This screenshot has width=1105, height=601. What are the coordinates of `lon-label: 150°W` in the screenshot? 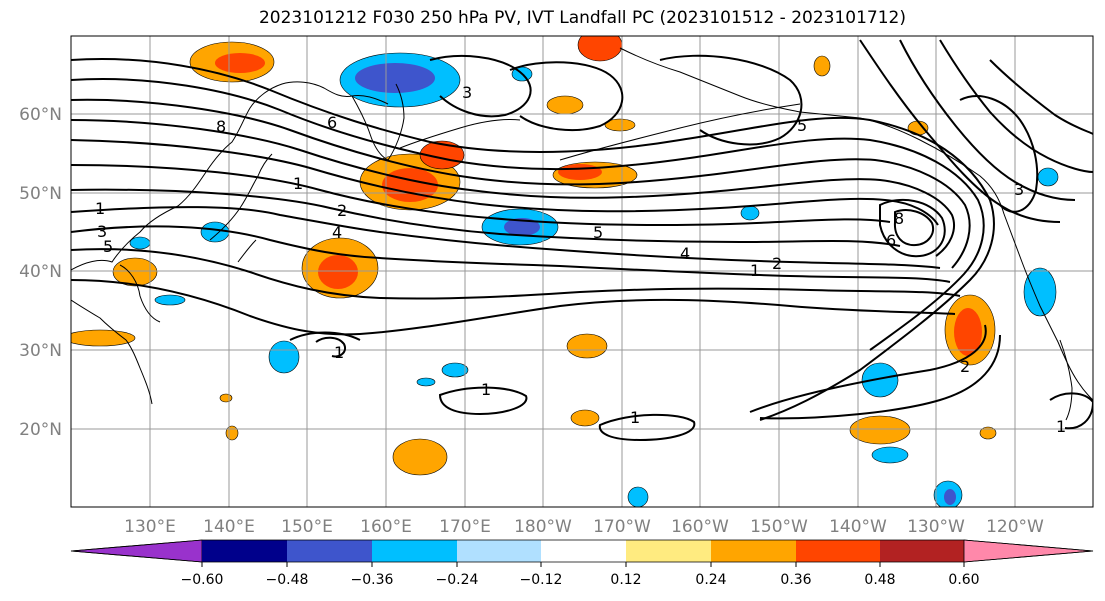 It's located at (779, 527).